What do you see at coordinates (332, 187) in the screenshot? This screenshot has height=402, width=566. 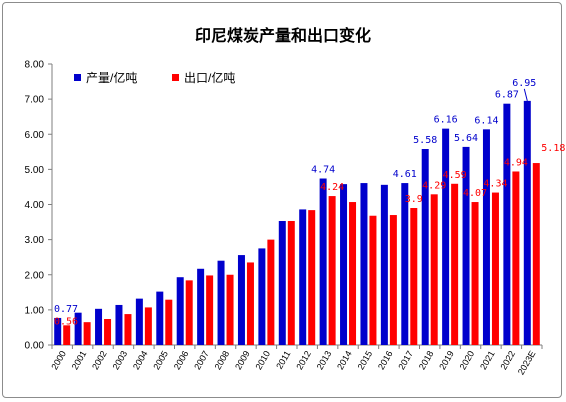 I see `data-label-export: 4.24` at bounding box center [332, 187].